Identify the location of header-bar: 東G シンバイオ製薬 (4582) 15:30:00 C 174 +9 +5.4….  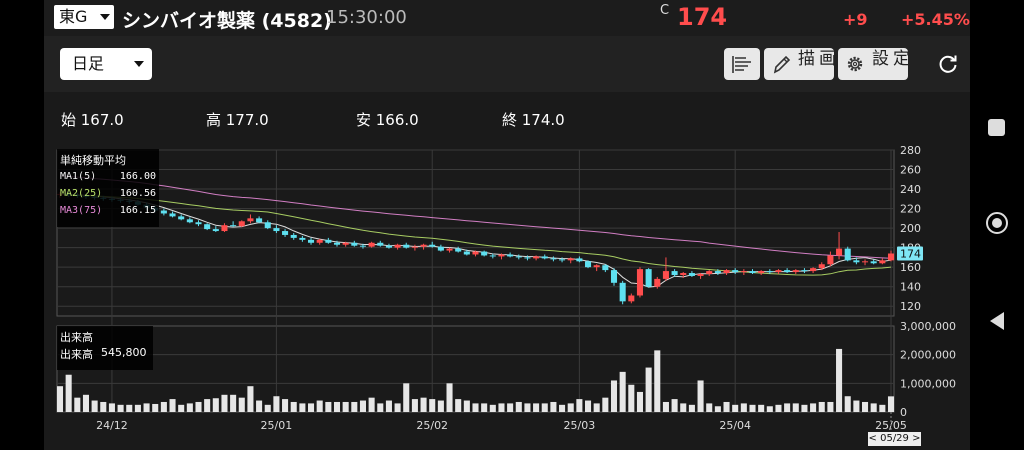
(507, 18).